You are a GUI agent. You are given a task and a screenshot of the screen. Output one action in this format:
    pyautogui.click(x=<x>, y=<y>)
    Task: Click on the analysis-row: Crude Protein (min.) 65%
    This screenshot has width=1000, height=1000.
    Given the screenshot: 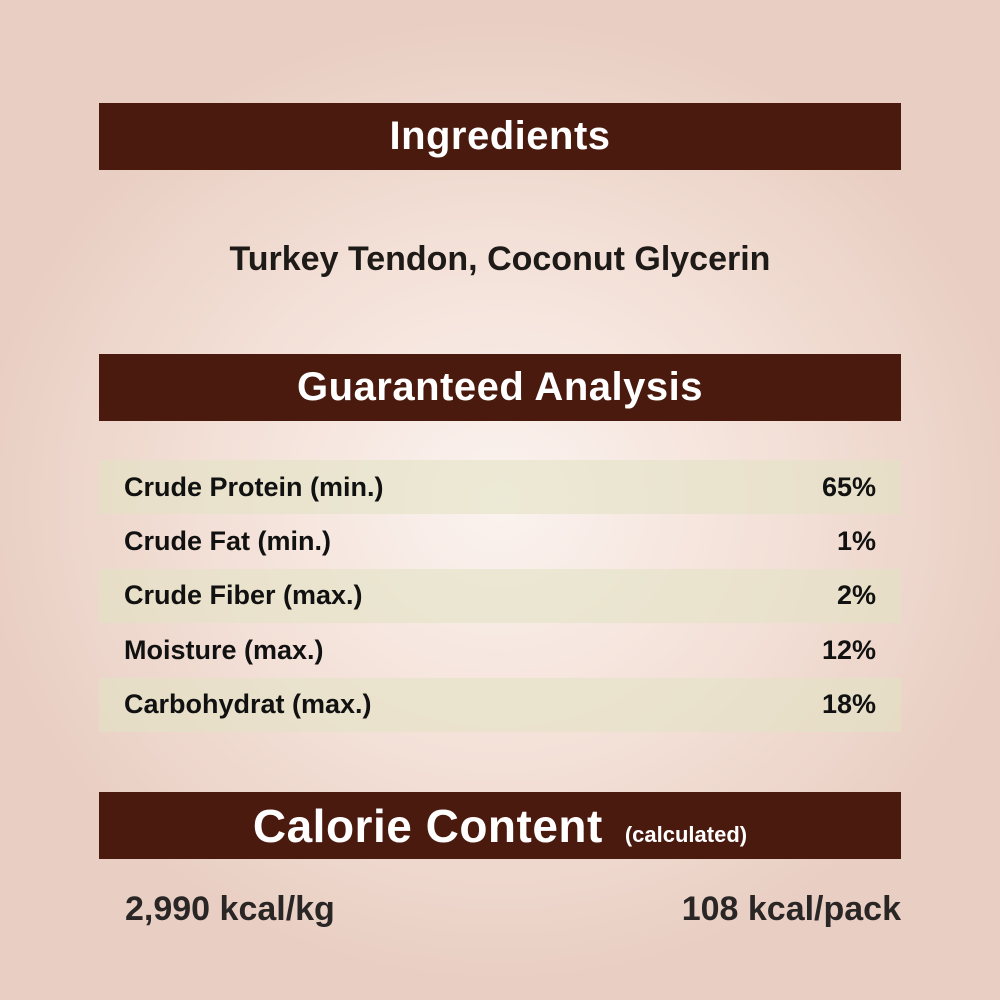 What is the action you would take?
    pyautogui.click(x=500, y=487)
    